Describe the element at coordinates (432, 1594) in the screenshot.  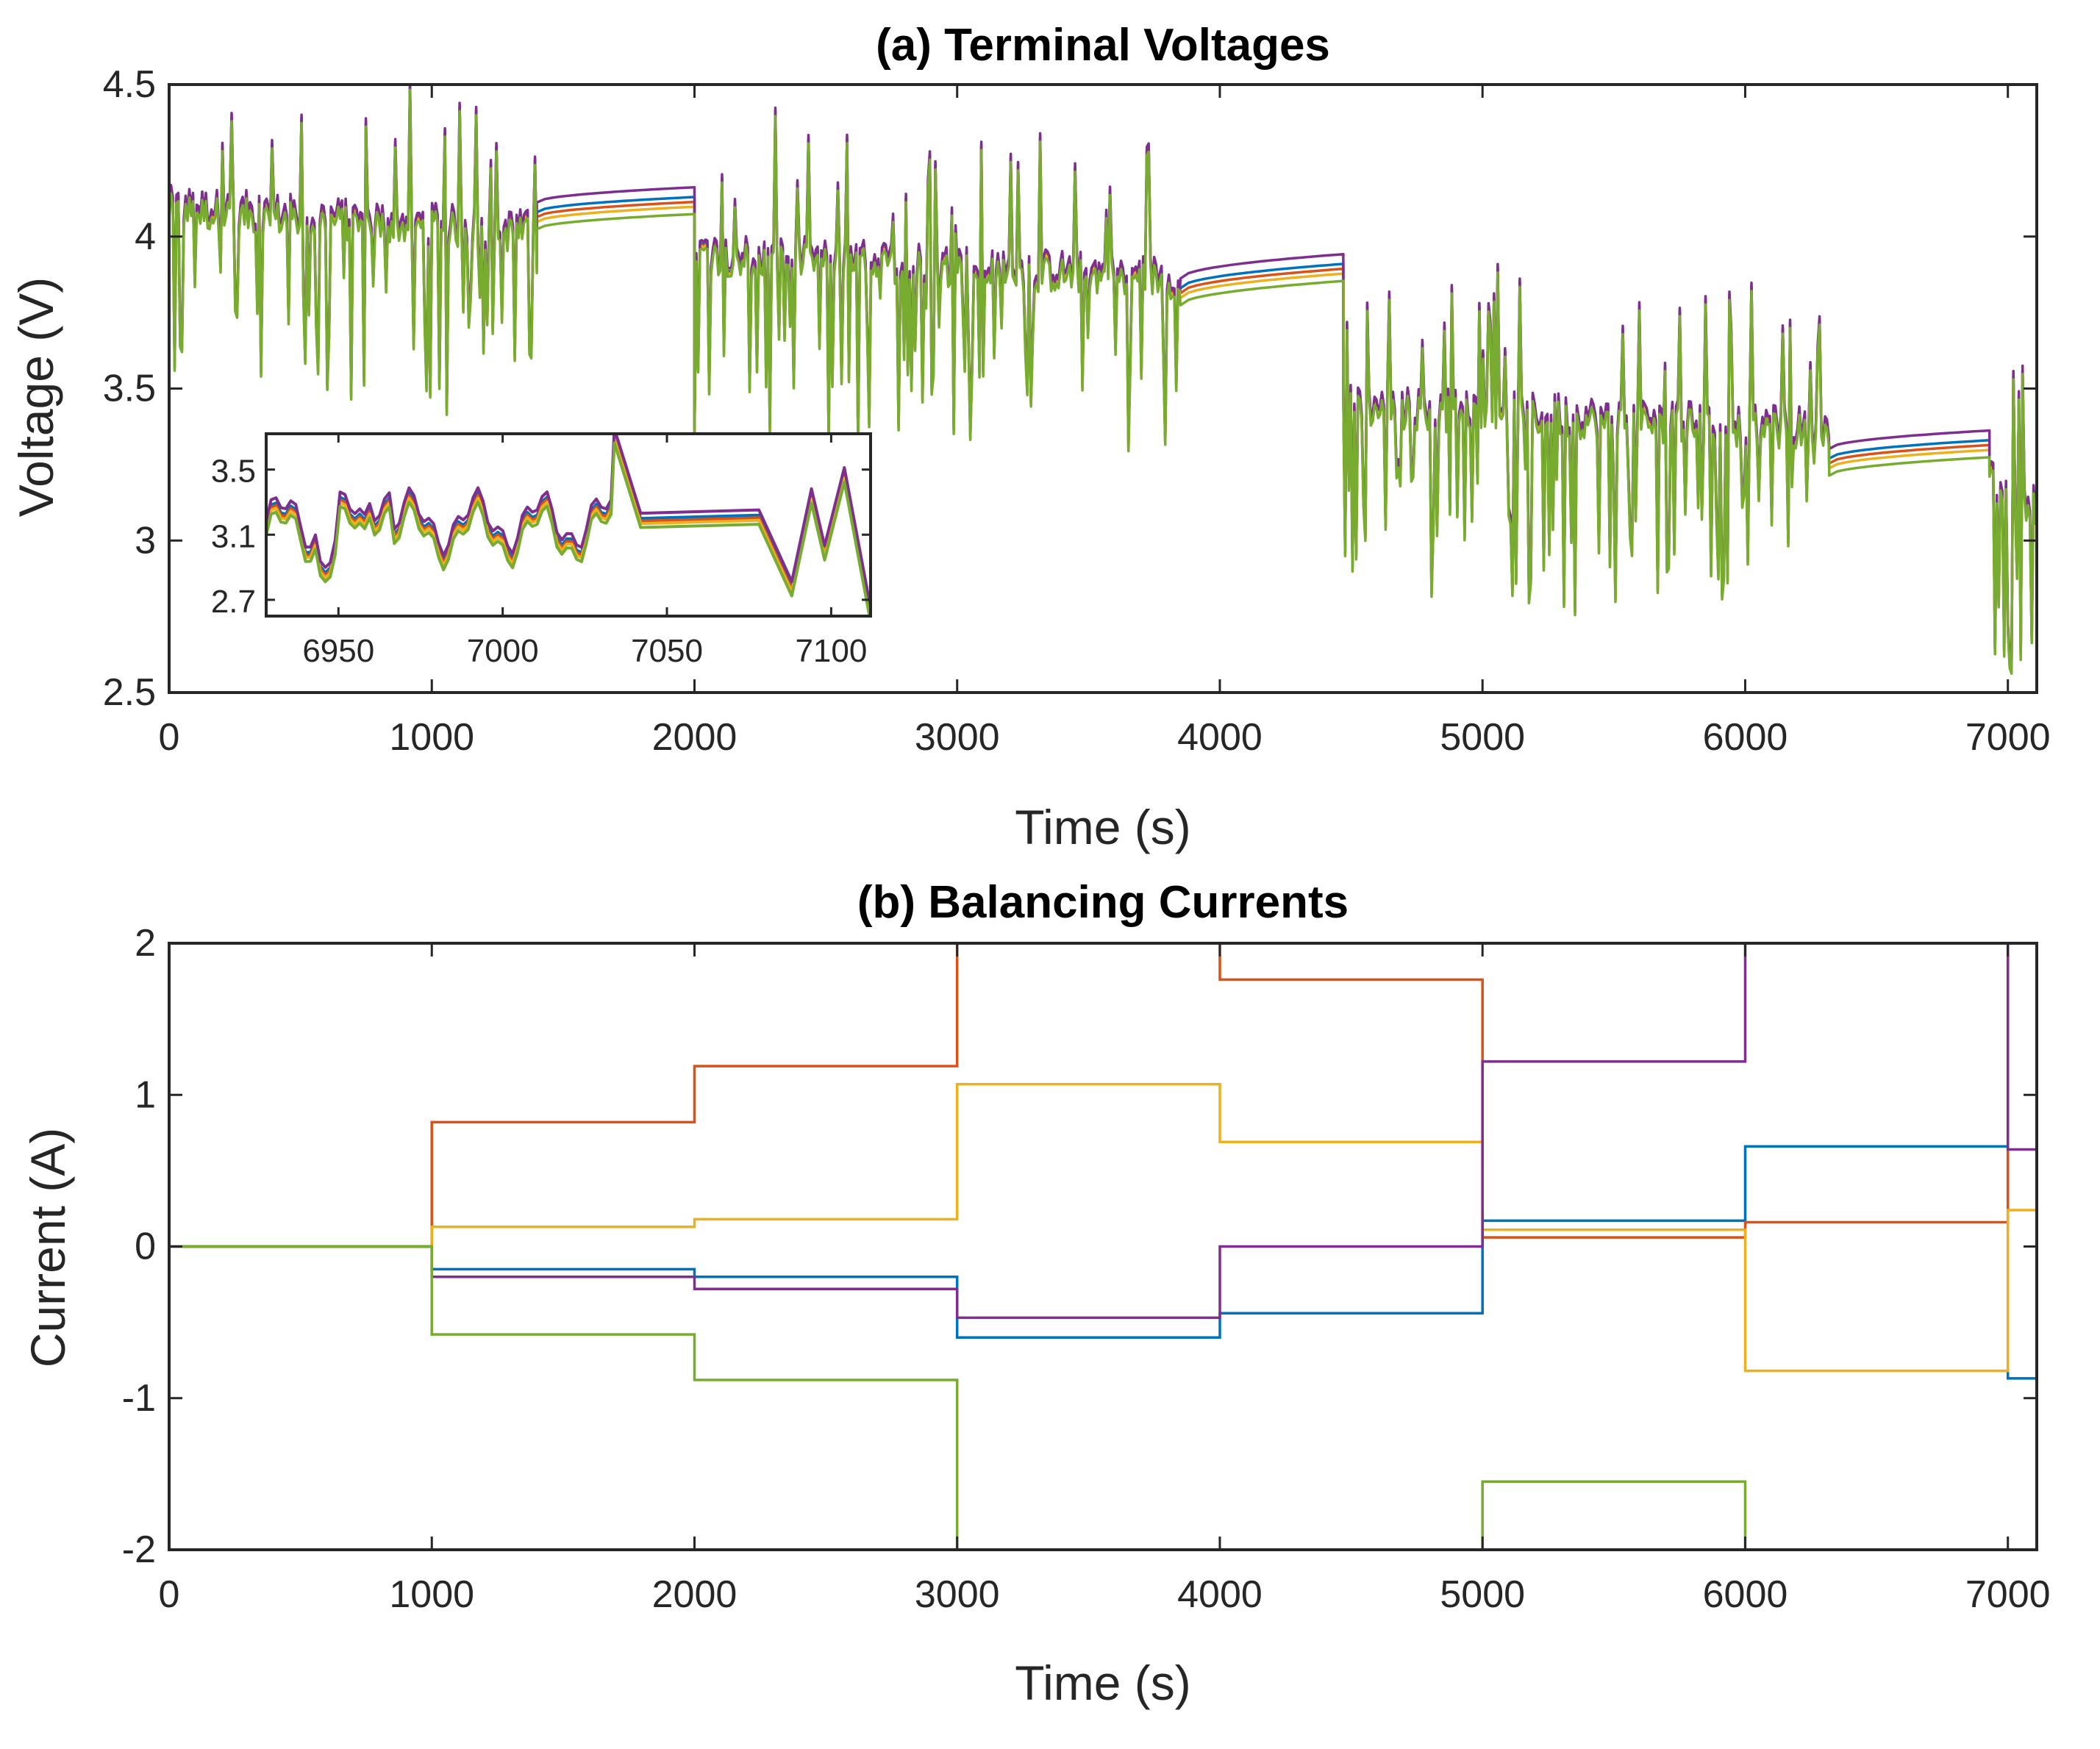
I see `panel-b-x-tick-label: 1000` at that location.